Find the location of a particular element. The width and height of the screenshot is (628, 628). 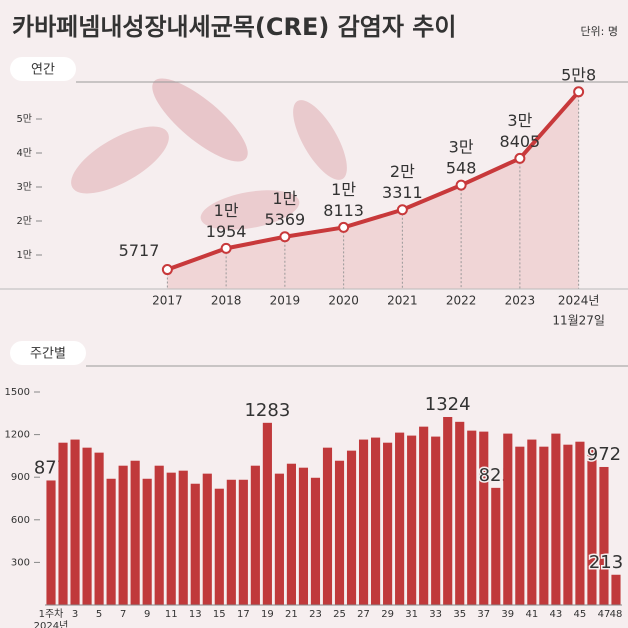

x-tick-label: 2020 is located at coordinates (343, 301).